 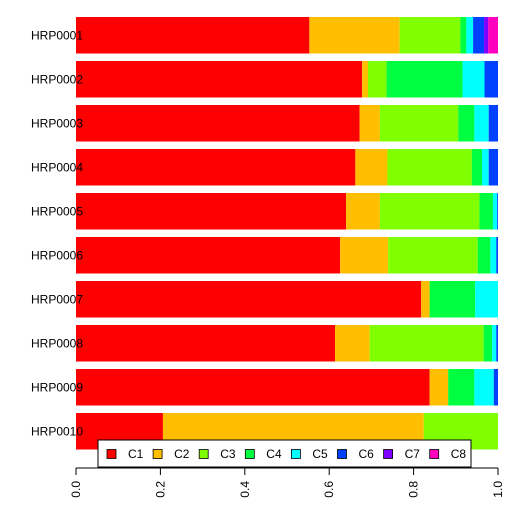 What do you see at coordinates (354, 35) in the screenshot?
I see `bar-segment-hrp0001-c2` at bounding box center [354, 35].